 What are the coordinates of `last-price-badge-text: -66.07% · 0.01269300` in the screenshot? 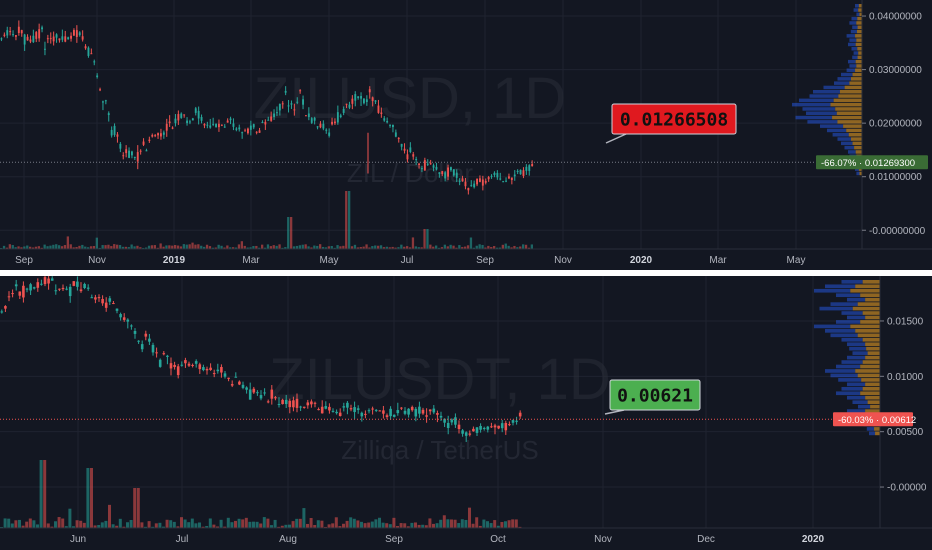 It's located at (868, 163).